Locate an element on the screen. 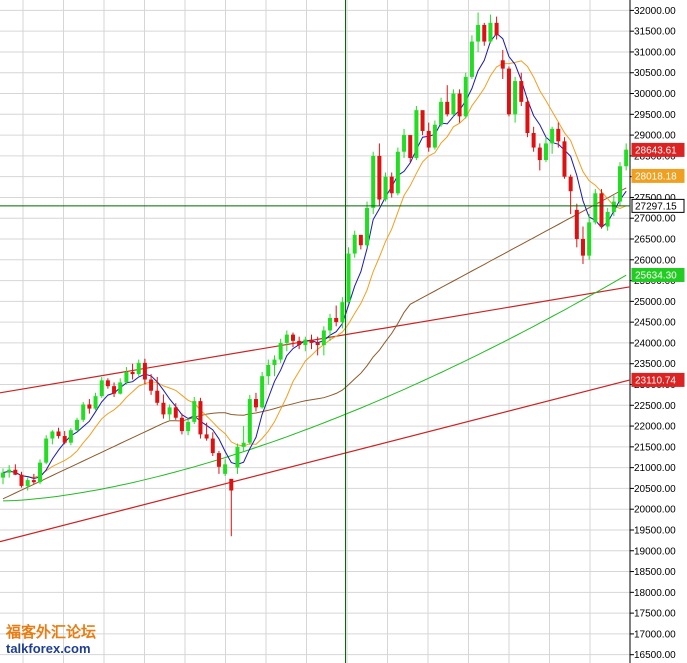 This screenshot has width=687, height=663. y-tick-label: 23500.00 is located at coordinates (655, 364).